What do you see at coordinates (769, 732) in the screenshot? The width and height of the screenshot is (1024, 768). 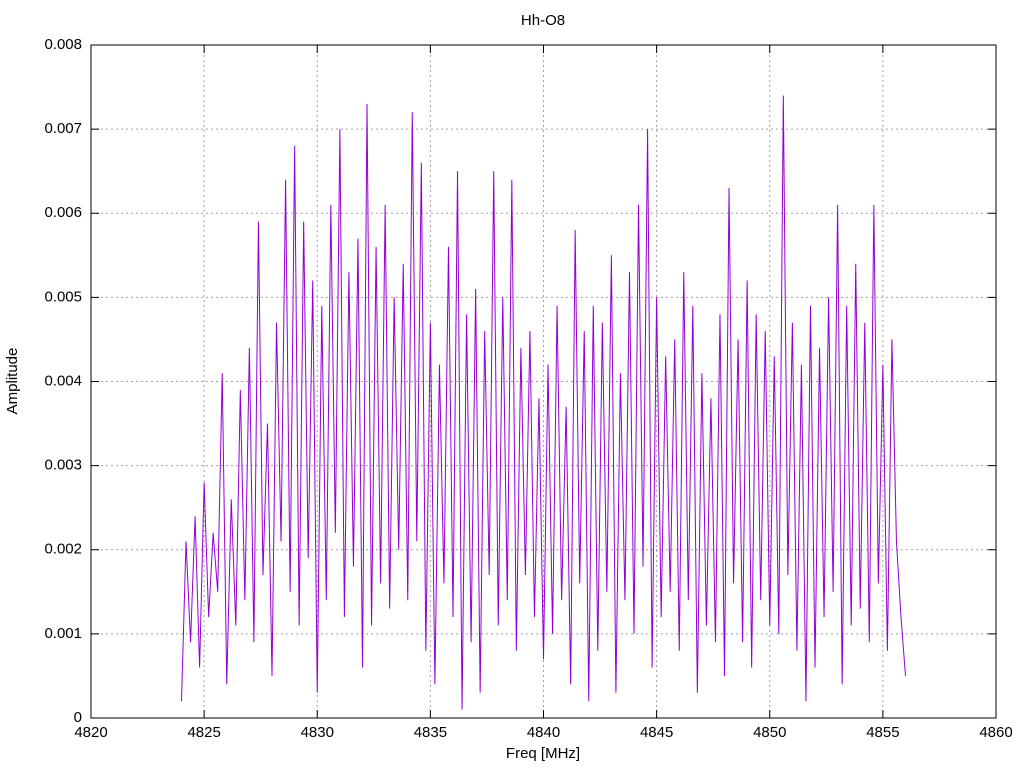 I see `x-tick-label: 4850` at bounding box center [769, 732].